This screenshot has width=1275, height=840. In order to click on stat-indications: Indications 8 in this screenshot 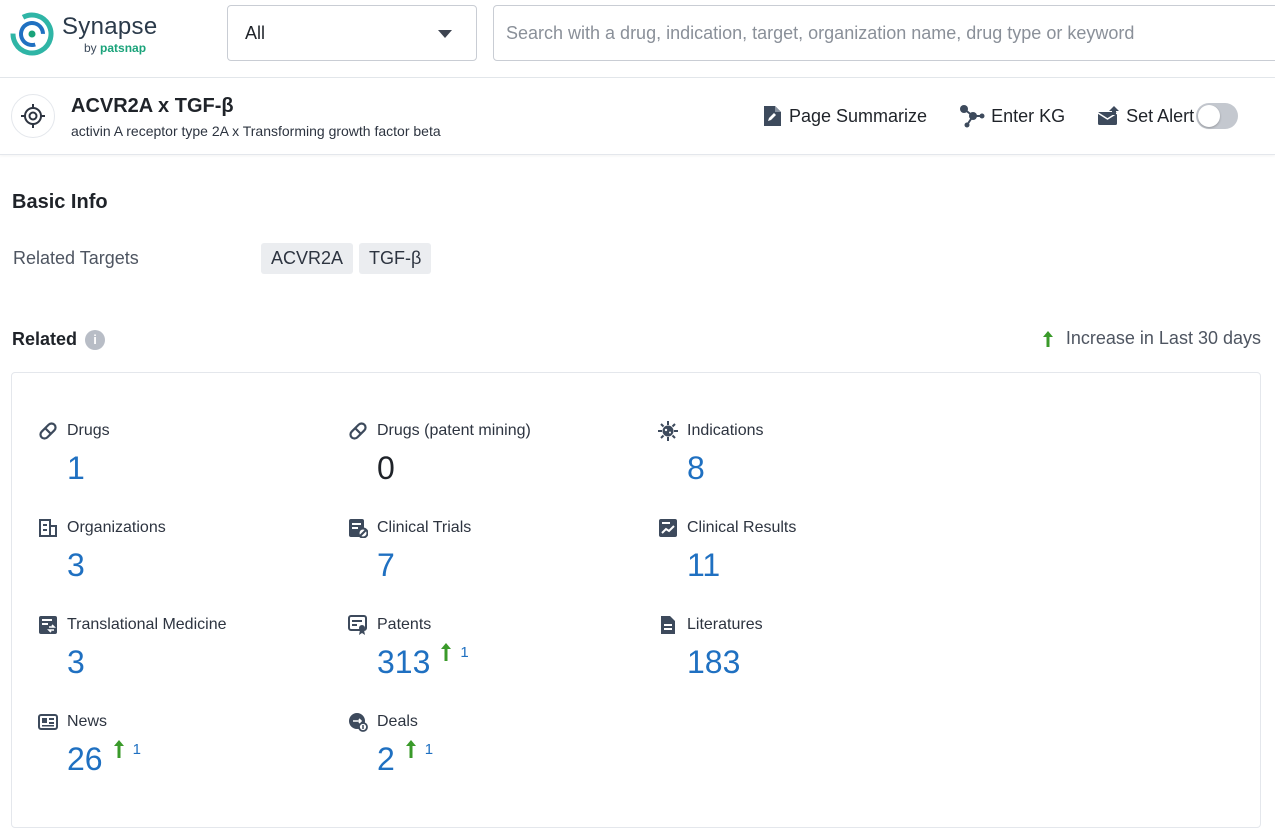, I will do `click(798, 454)`.